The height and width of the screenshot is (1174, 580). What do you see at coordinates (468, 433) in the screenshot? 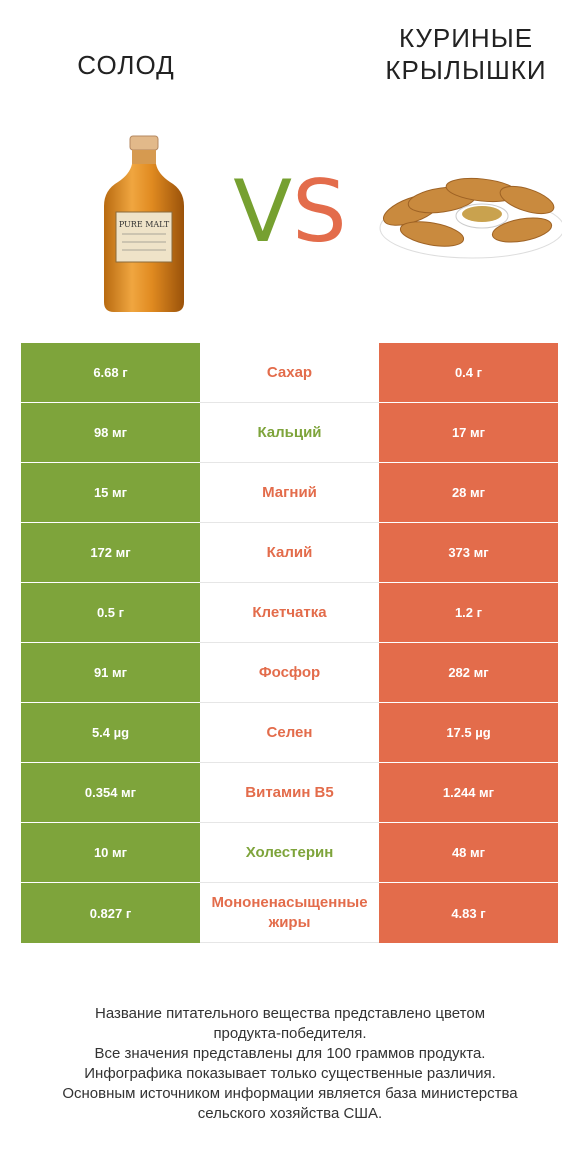
I see `right-value: 17 мг` at bounding box center [468, 433].